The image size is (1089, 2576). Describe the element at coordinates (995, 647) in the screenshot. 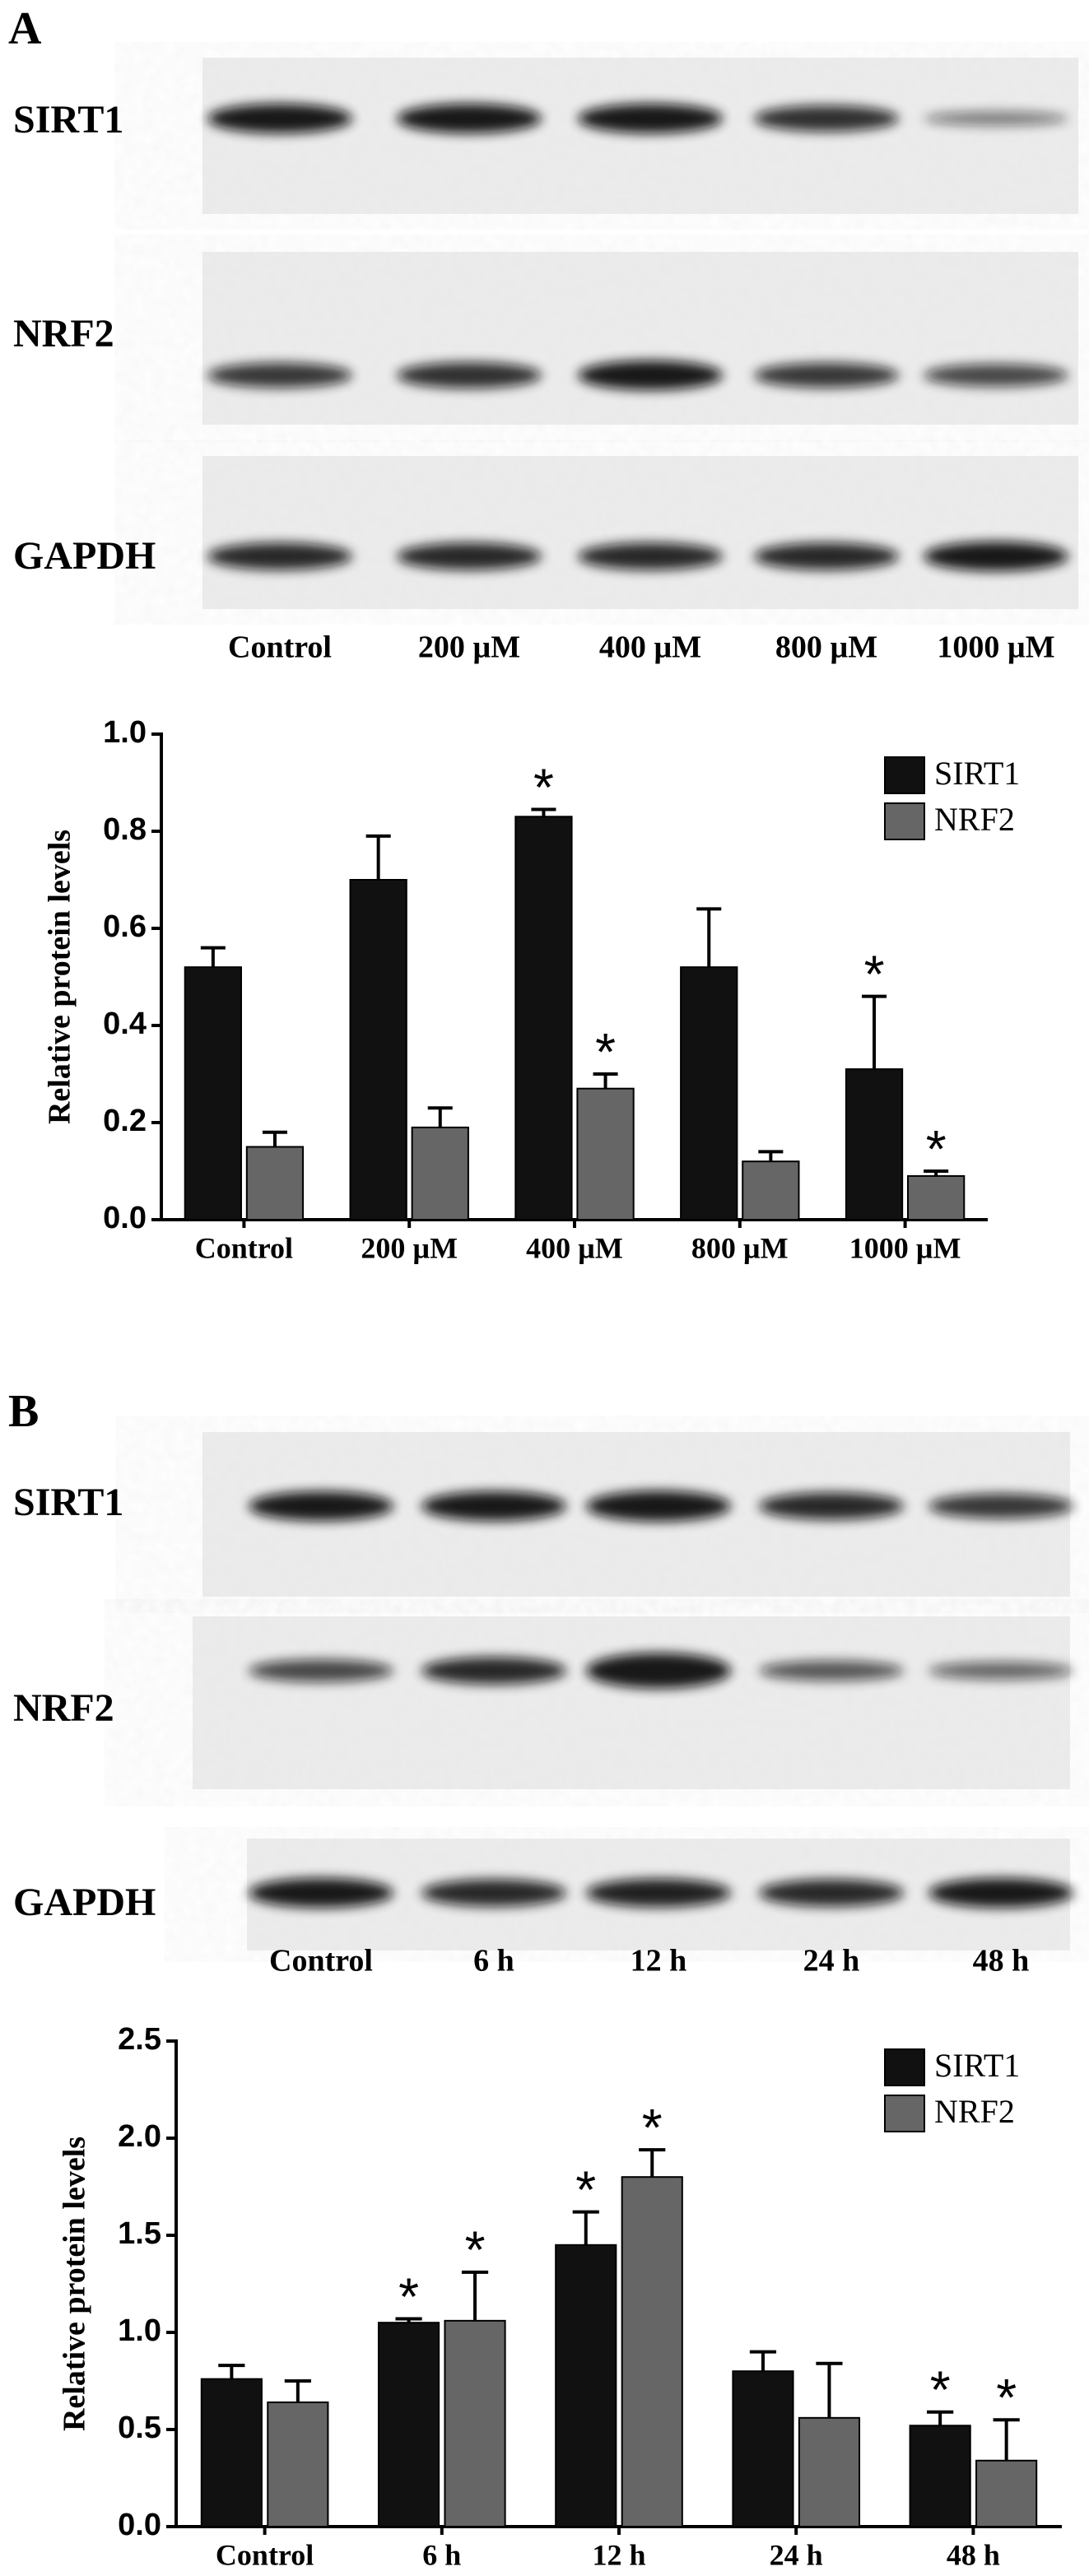

I see `lane-label: 1000 µM` at that location.